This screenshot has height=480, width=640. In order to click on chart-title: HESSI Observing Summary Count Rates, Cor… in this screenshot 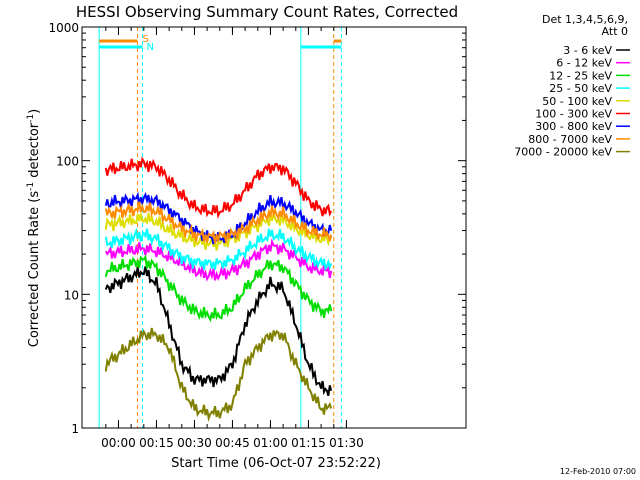, I will do `click(267, 12)`.